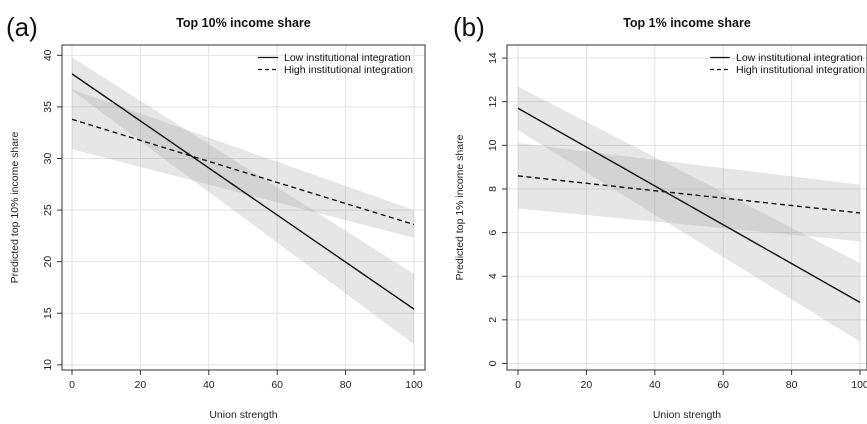 The image size is (867, 424). Describe the element at coordinates (48, 313) in the screenshot. I see `y-tick-label: 15` at that location.